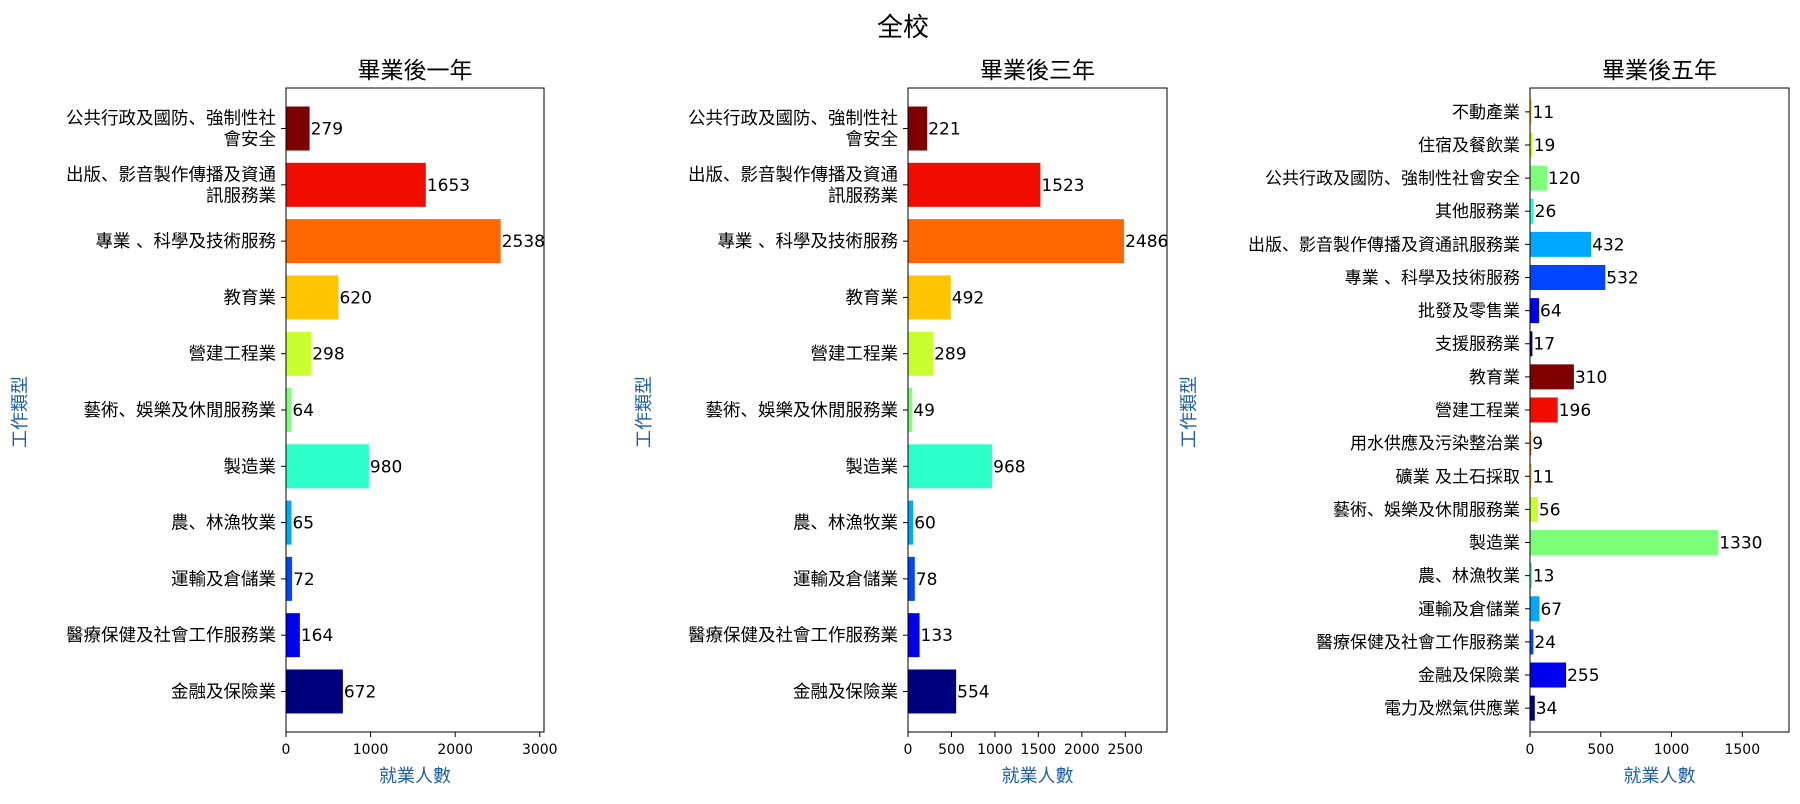 This screenshot has height=804, width=1800. Describe the element at coordinates (1486, 113) in the screenshot. I see `category-label: 不動產業` at that location.